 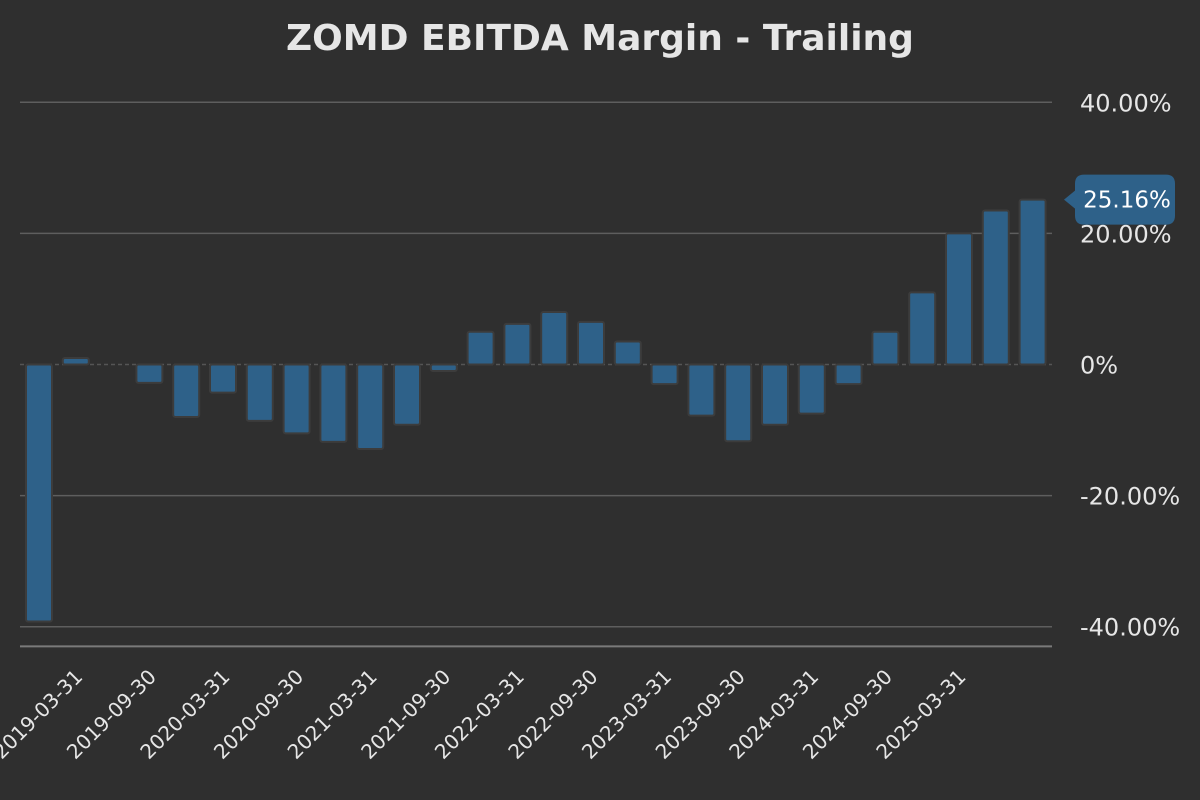 I want to click on last-value-callout-bg, so click(x=1119, y=199).